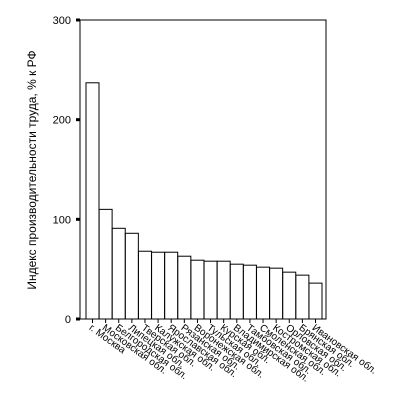 The width and height of the screenshot is (406, 415). I want to click on y-tick-label: 200, so click(62, 121).